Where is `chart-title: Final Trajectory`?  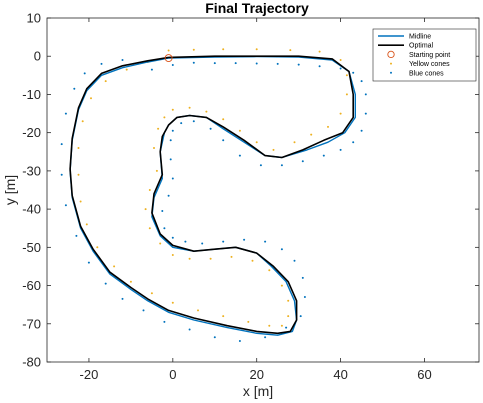 chart-title: Final Trajectory is located at coordinates (257, 8).